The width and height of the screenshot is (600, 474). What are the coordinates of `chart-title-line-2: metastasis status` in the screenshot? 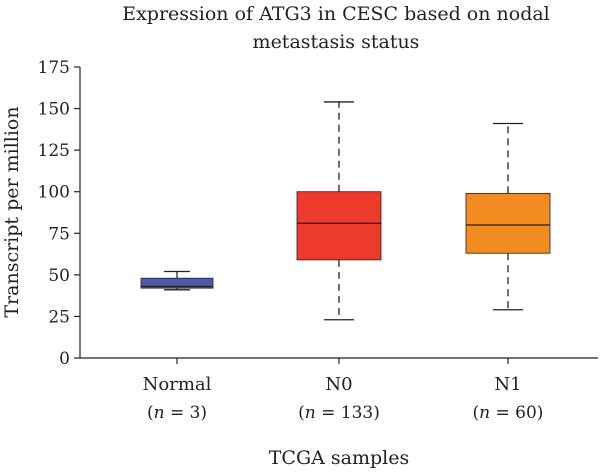 It's located at (336, 42).